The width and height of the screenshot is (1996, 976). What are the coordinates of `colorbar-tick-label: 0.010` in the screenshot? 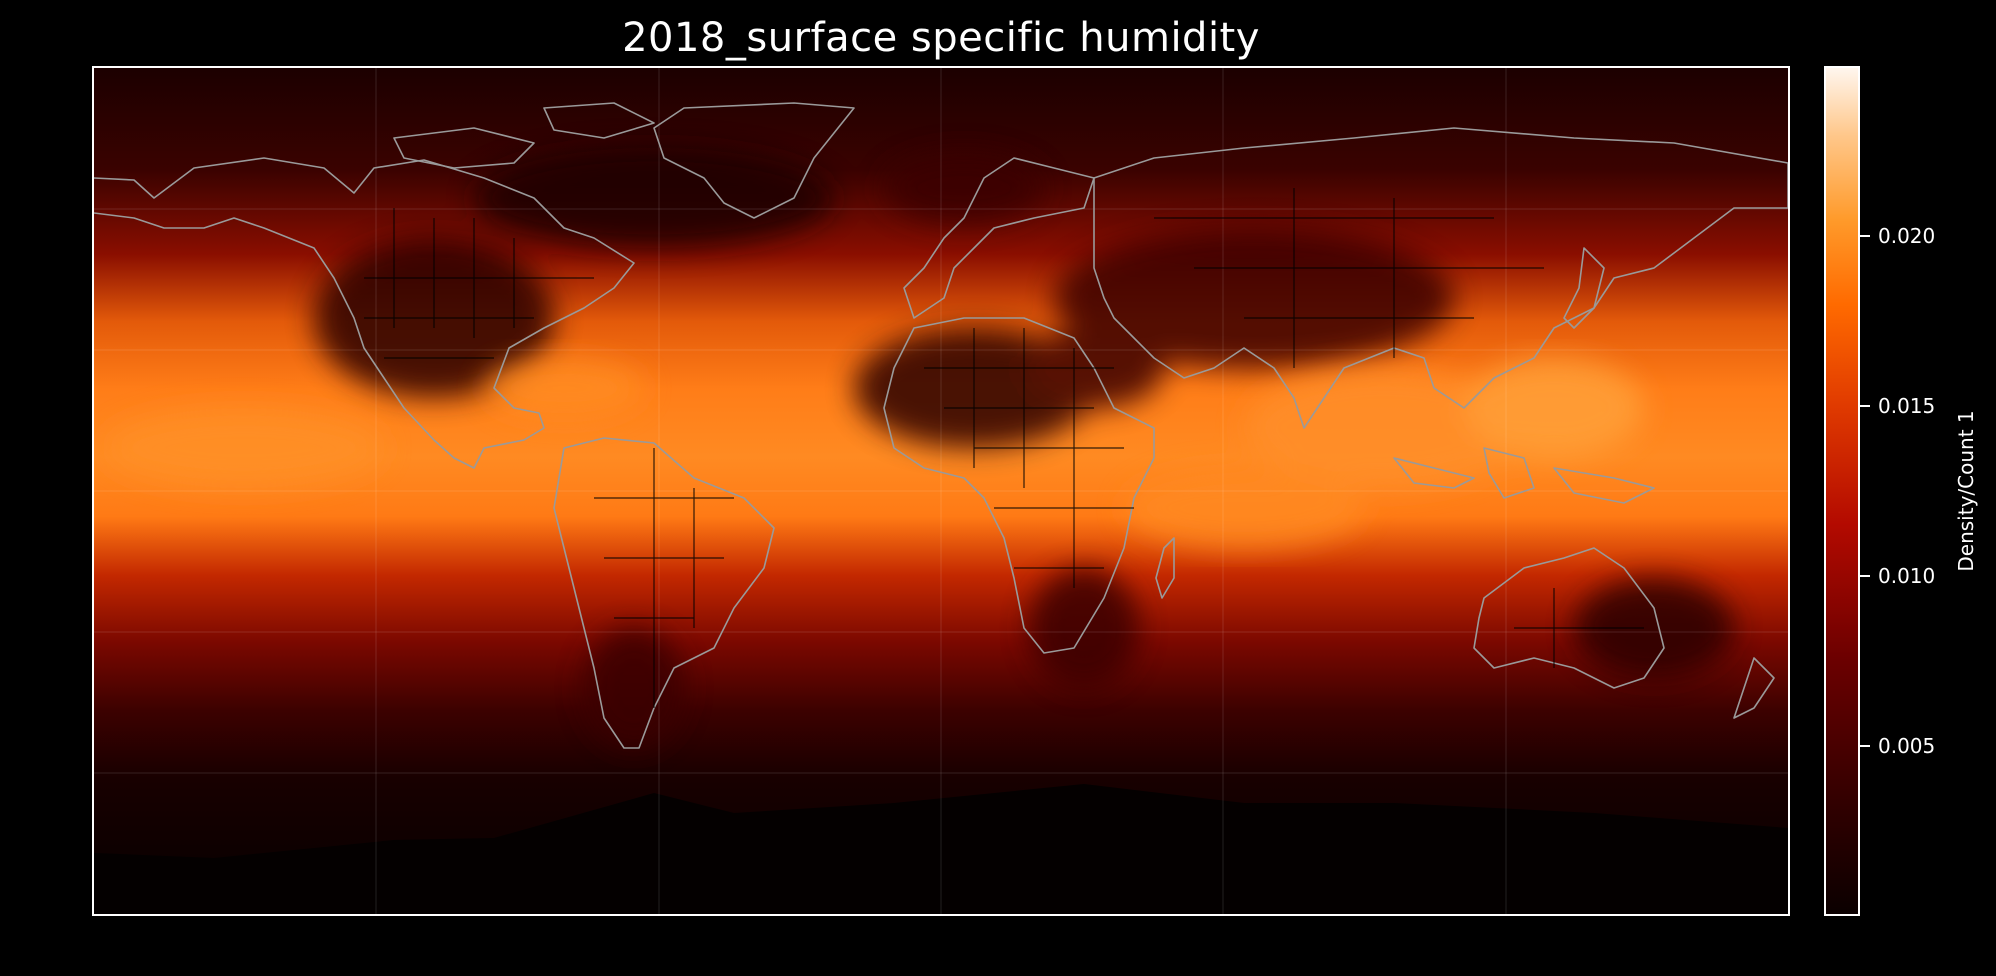 It's located at (1907, 576).